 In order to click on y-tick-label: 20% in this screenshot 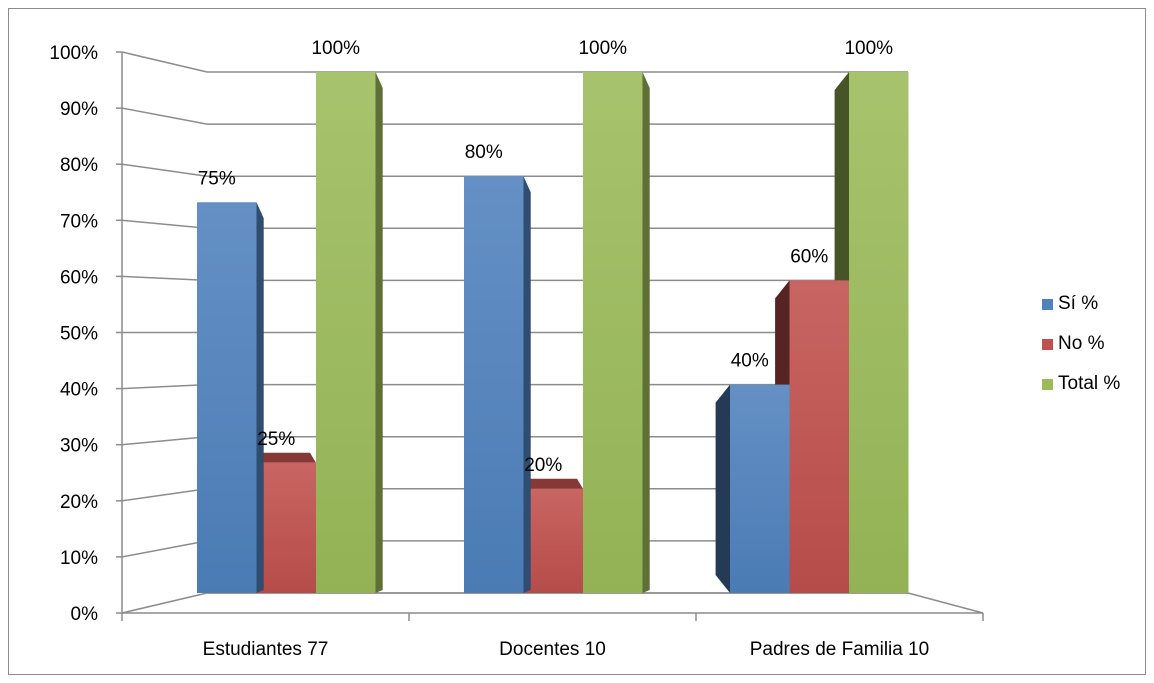, I will do `click(79, 502)`.